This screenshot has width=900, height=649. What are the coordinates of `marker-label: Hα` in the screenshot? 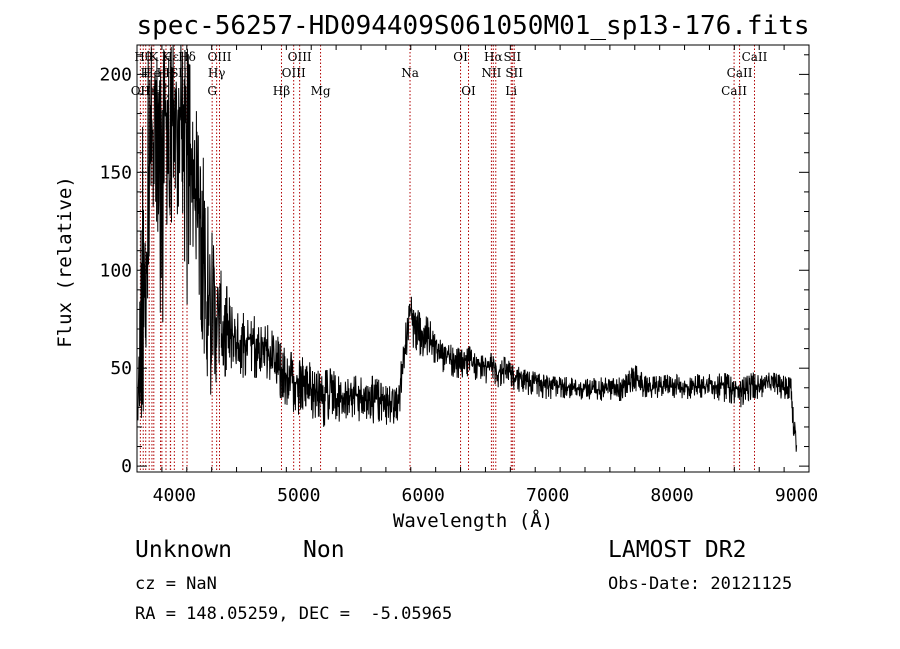 It's located at (493, 57).